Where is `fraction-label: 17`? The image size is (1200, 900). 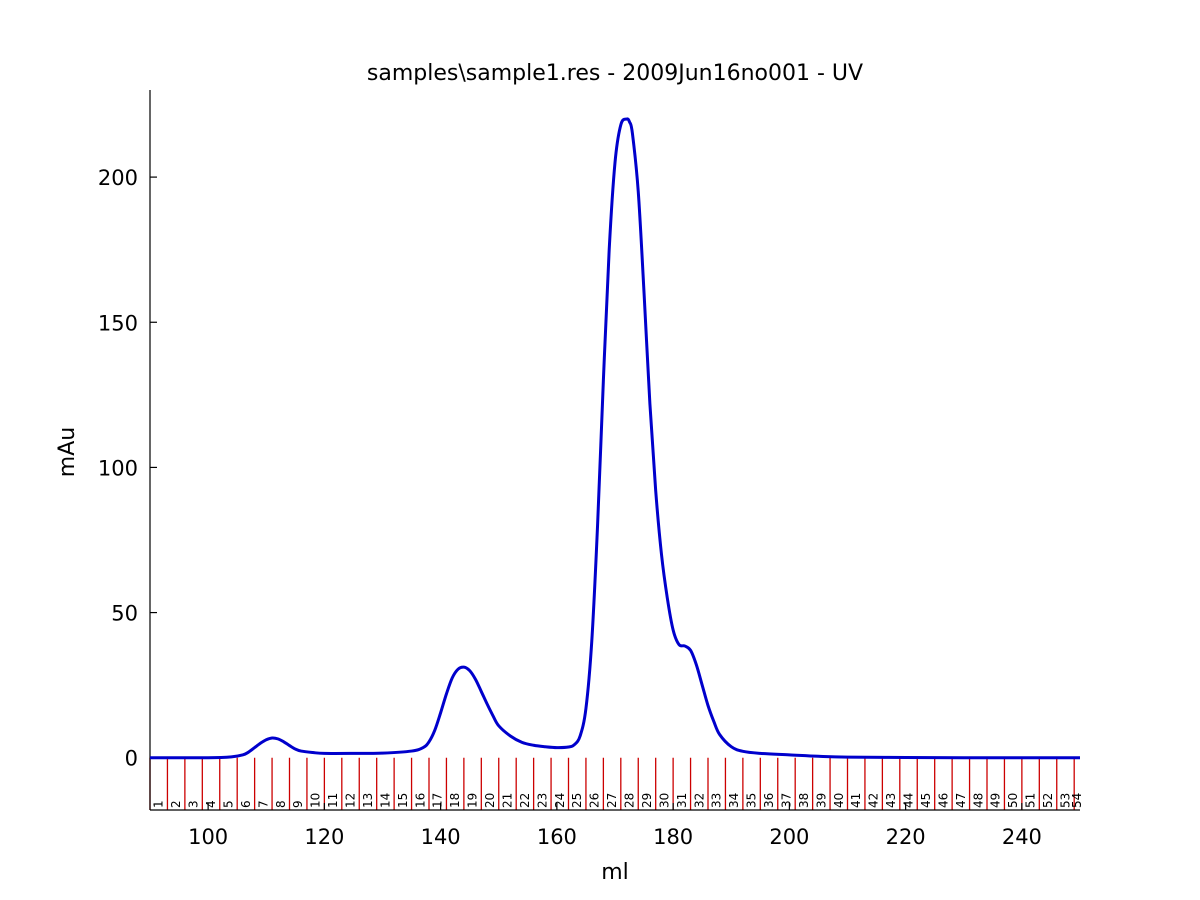
fraction-label: 17 is located at coordinates (438, 800).